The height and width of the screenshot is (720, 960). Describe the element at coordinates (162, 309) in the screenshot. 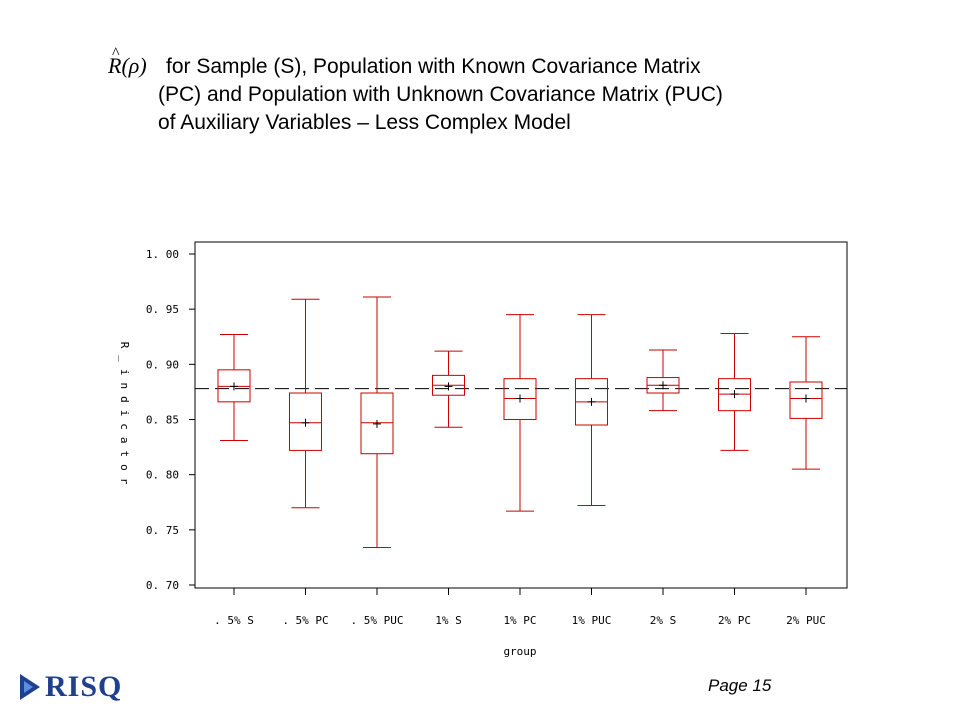

I see `y-tick-label: 0. 95` at that location.